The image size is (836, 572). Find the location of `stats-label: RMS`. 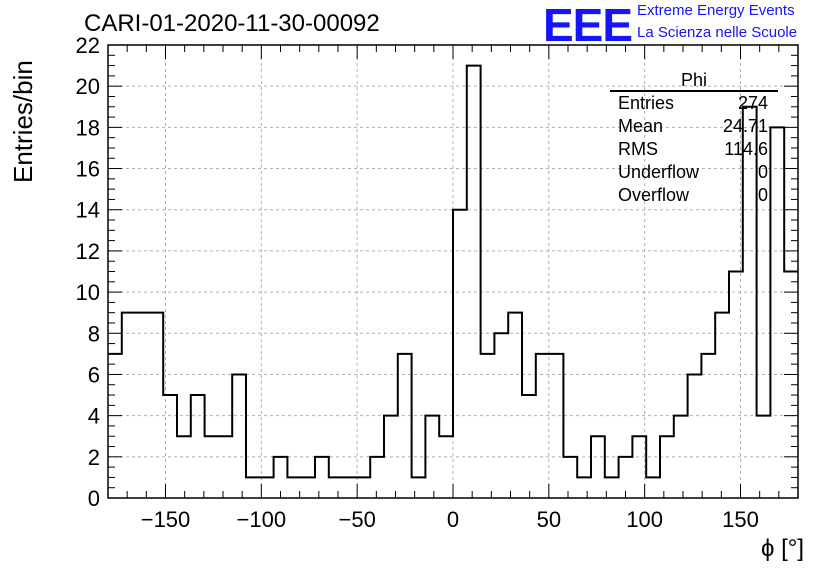

stats-label: RMS is located at coordinates (638, 149).